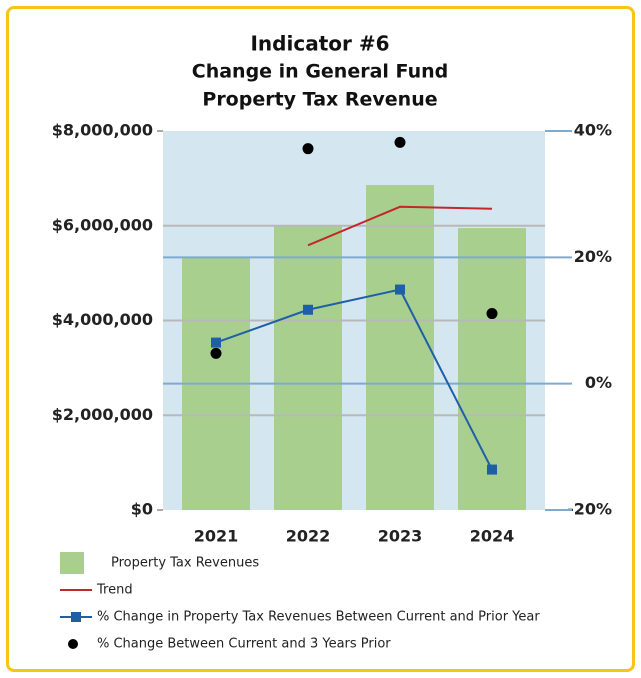 Image resolution: width=641 pixels, height=678 pixels. What do you see at coordinates (102, 224) in the screenshot?
I see `y-tick-label: $6,000,000` at bounding box center [102, 224].